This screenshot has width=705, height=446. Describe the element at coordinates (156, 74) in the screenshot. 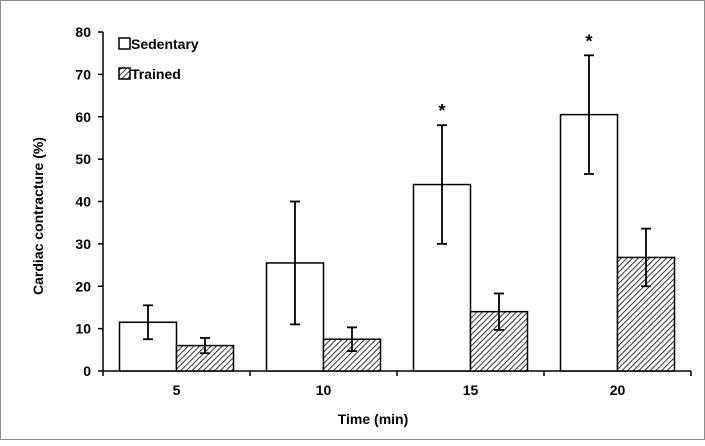

I see `legend-label-trained: Trained` at that location.